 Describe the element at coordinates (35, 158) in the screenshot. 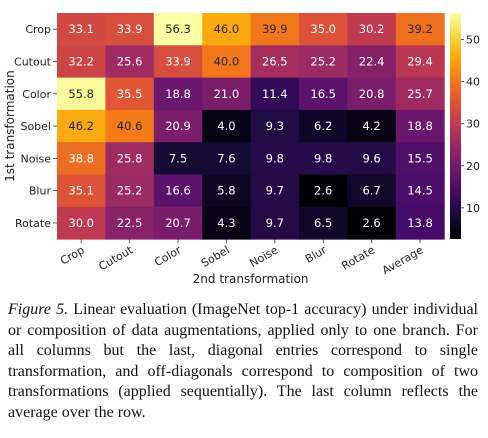

I see `row-tick-label: Noise` at that location.